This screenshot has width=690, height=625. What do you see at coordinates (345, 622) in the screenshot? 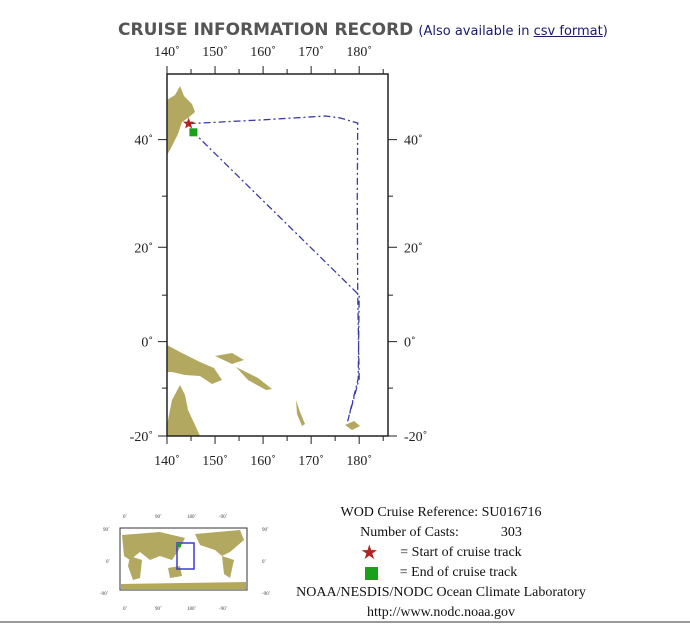
I see `divider` at bounding box center [345, 622].